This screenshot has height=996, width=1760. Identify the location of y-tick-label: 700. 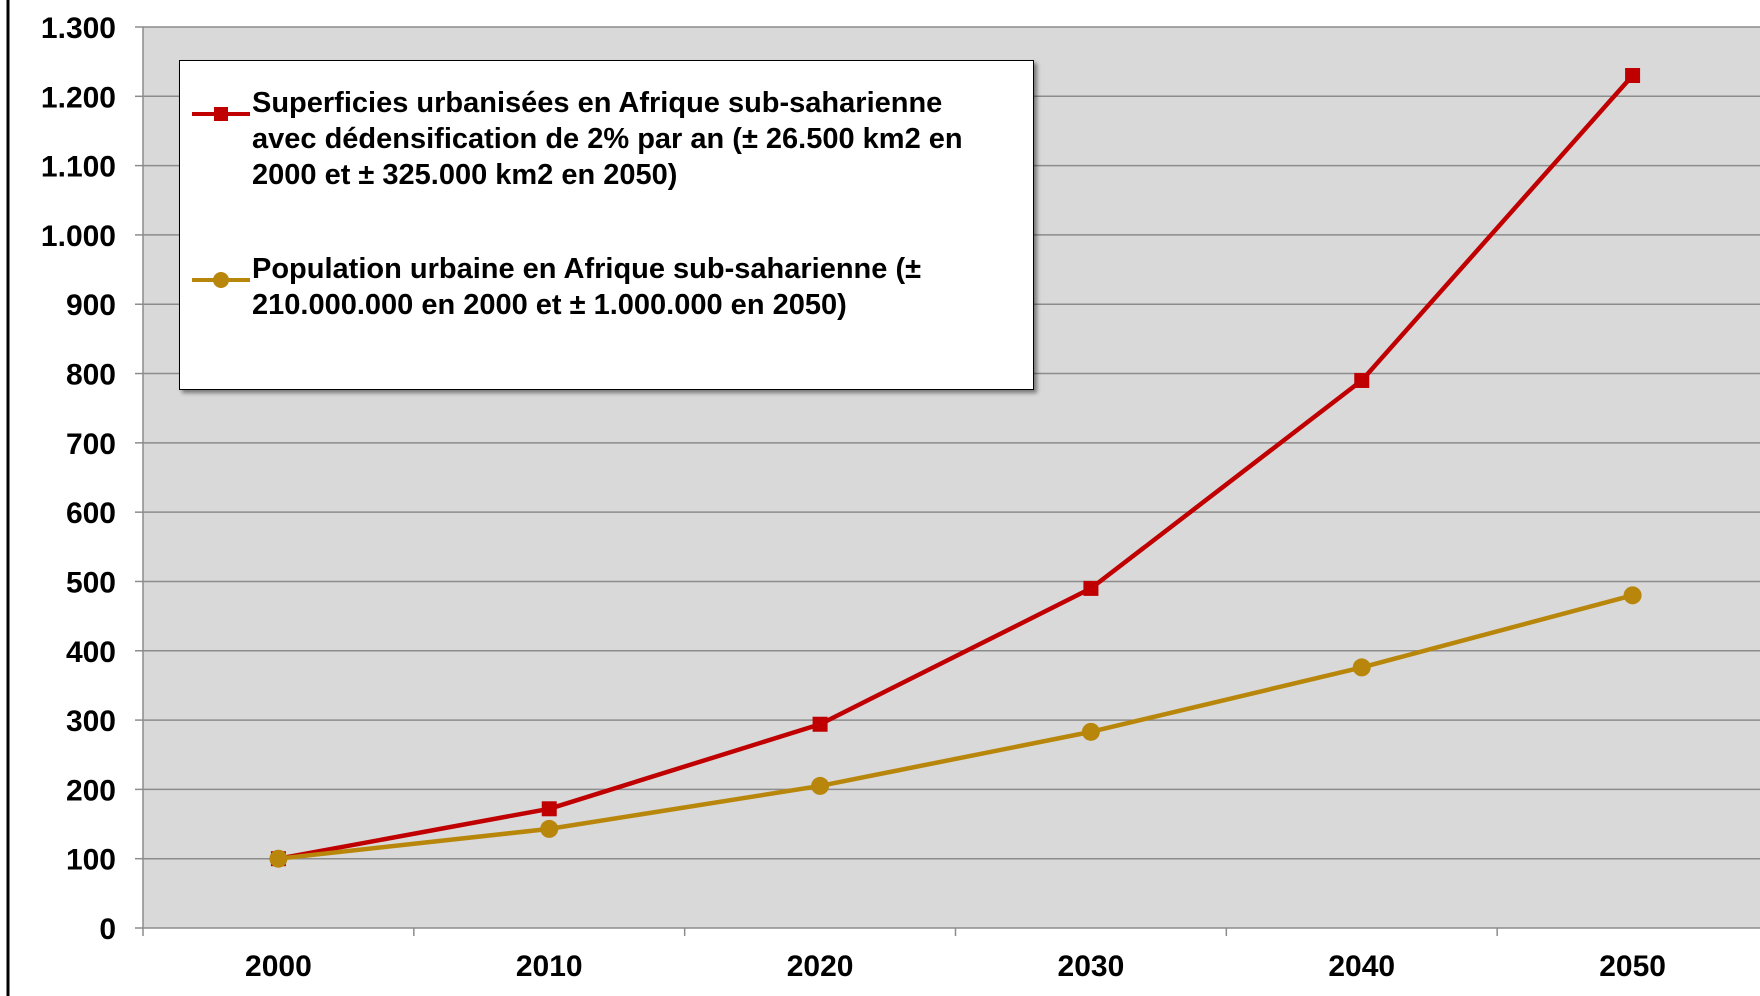
(91, 444).